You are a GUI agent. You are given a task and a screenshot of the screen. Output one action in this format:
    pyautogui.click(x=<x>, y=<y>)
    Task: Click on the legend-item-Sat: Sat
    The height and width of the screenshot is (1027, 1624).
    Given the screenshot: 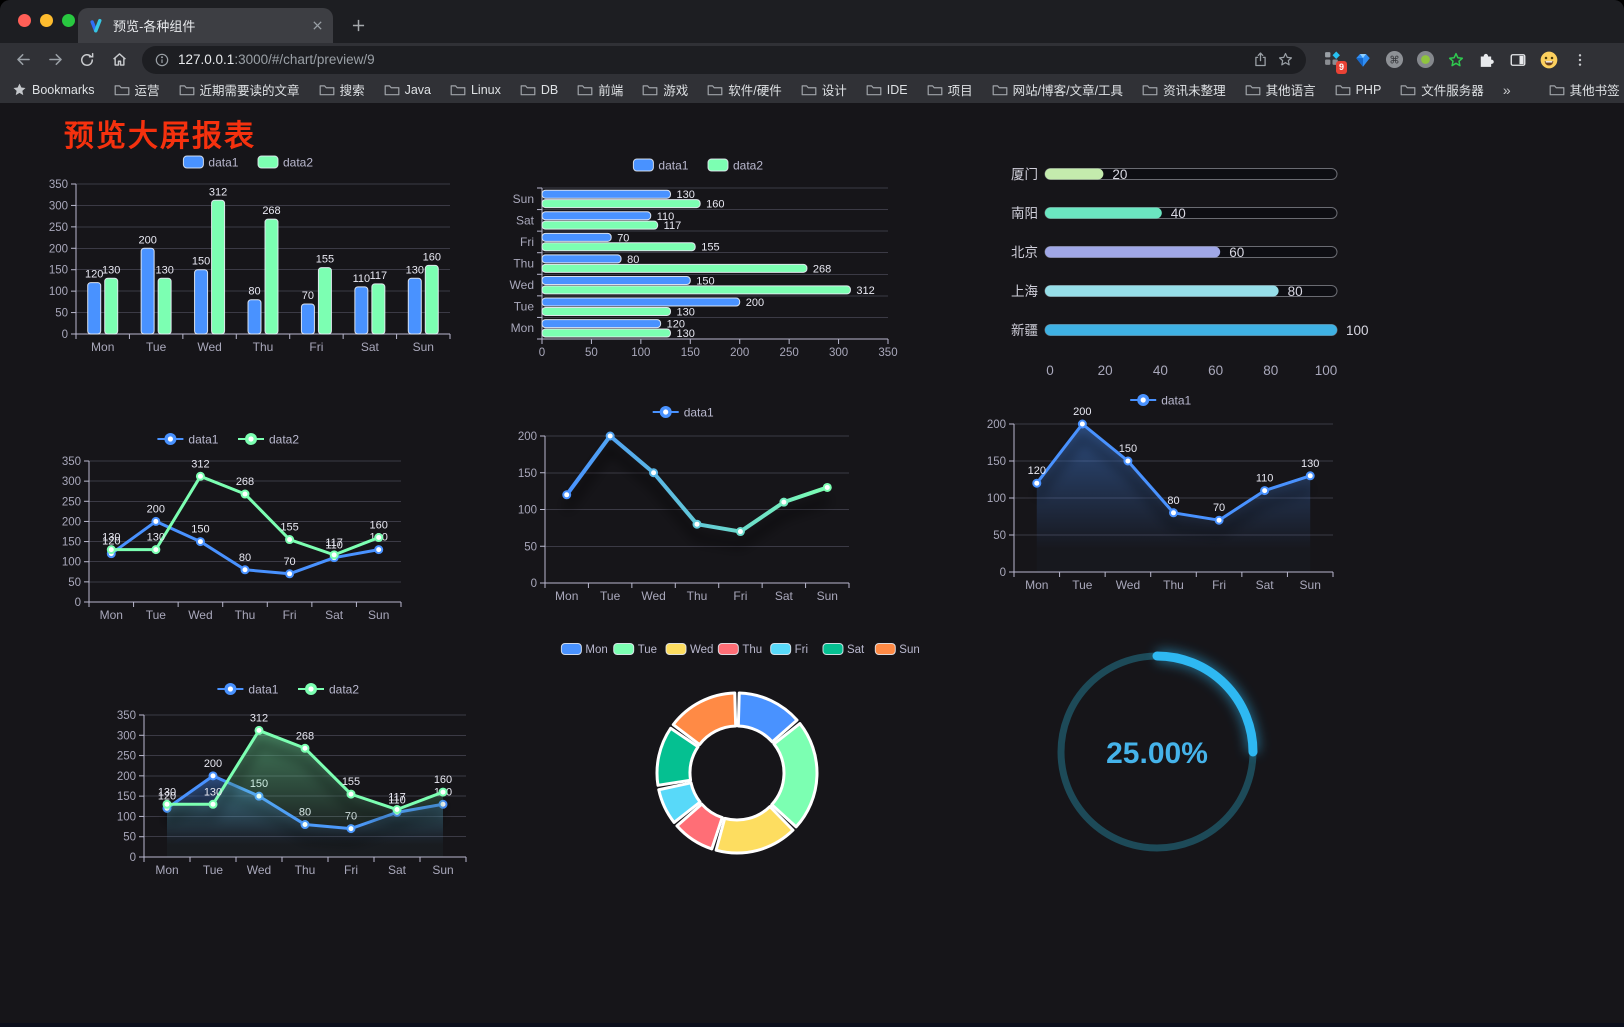 What is the action you would take?
    pyautogui.click(x=843, y=650)
    